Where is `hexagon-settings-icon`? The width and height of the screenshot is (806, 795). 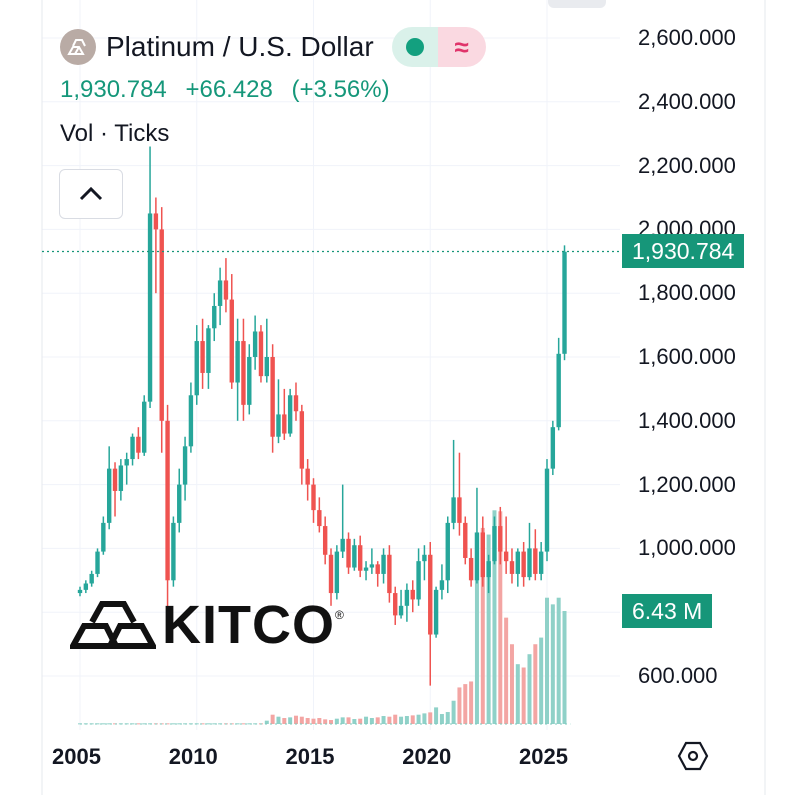
hexagon-settings-icon is located at coordinates (693, 756).